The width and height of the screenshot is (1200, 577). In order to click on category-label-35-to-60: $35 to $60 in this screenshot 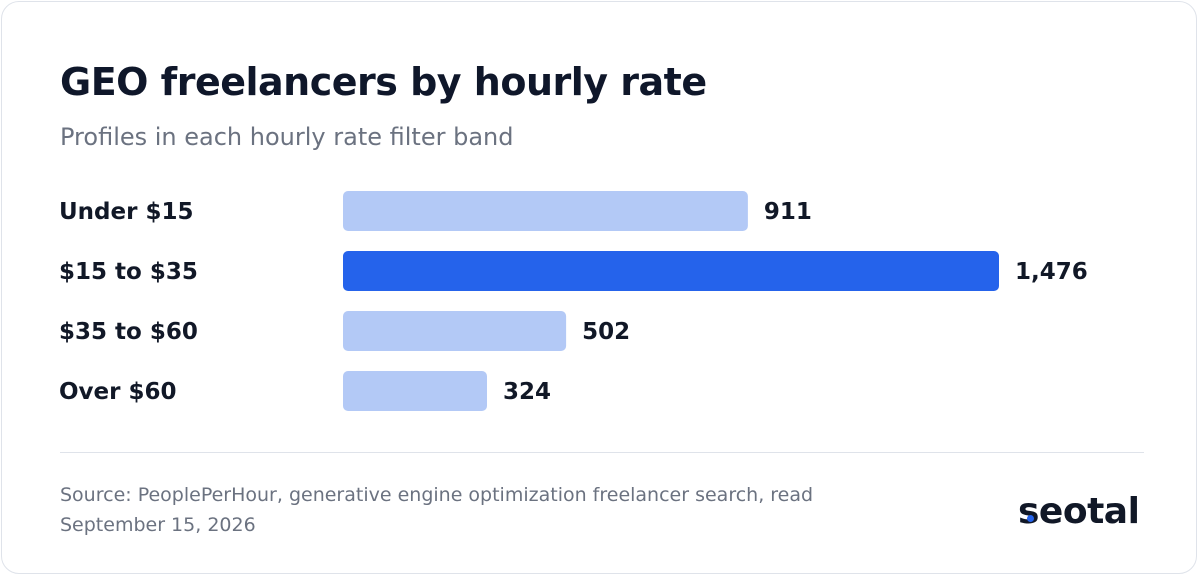, I will do `click(128, 332)`.